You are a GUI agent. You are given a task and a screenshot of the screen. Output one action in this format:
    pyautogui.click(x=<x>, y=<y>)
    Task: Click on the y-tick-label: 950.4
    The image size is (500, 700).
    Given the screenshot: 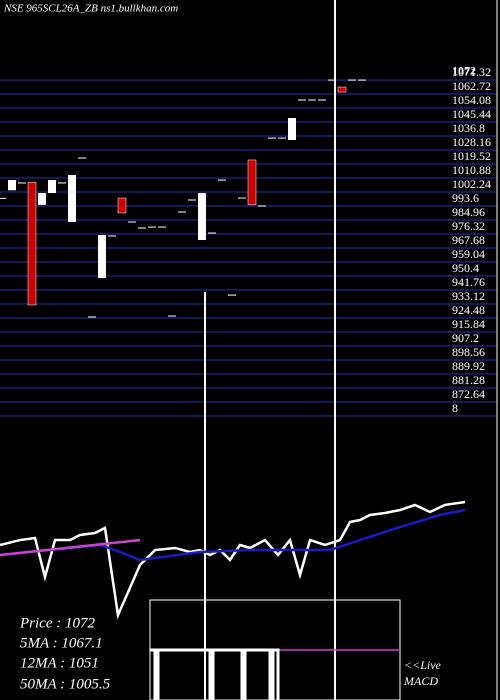 What is the action you would take?
    pyautogui.click(x=465, y=268)
    